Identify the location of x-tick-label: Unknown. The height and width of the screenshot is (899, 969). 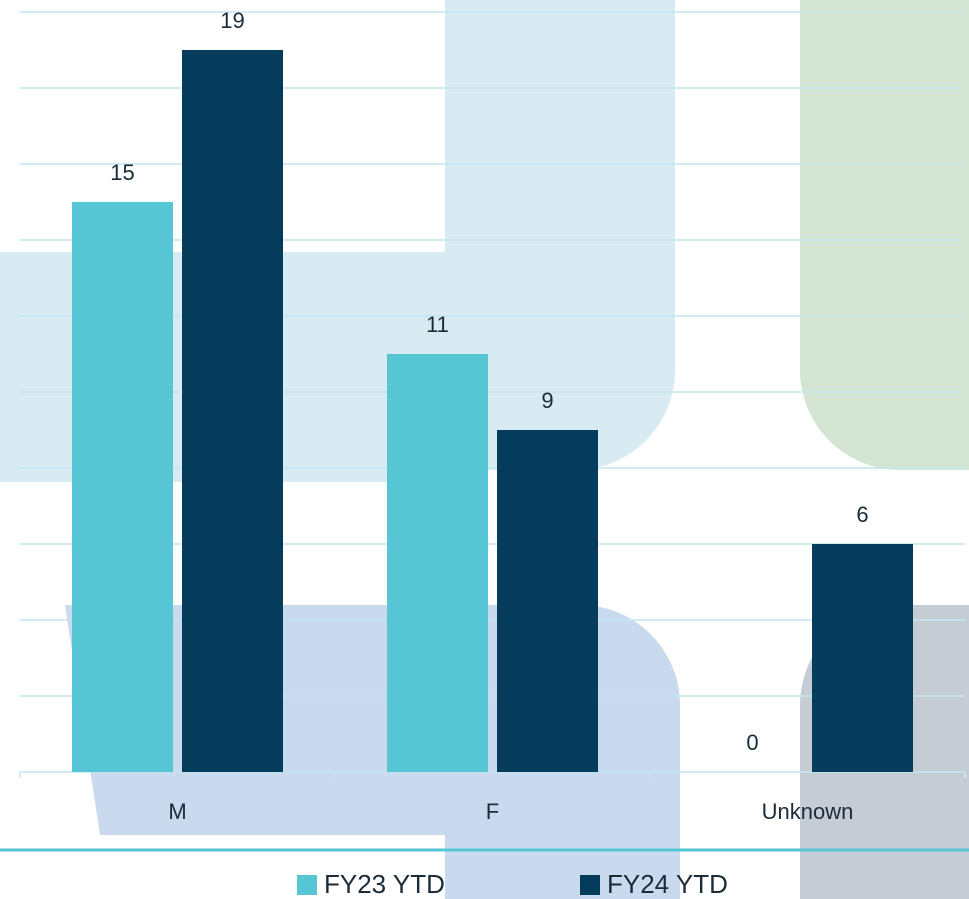
(808, 811).